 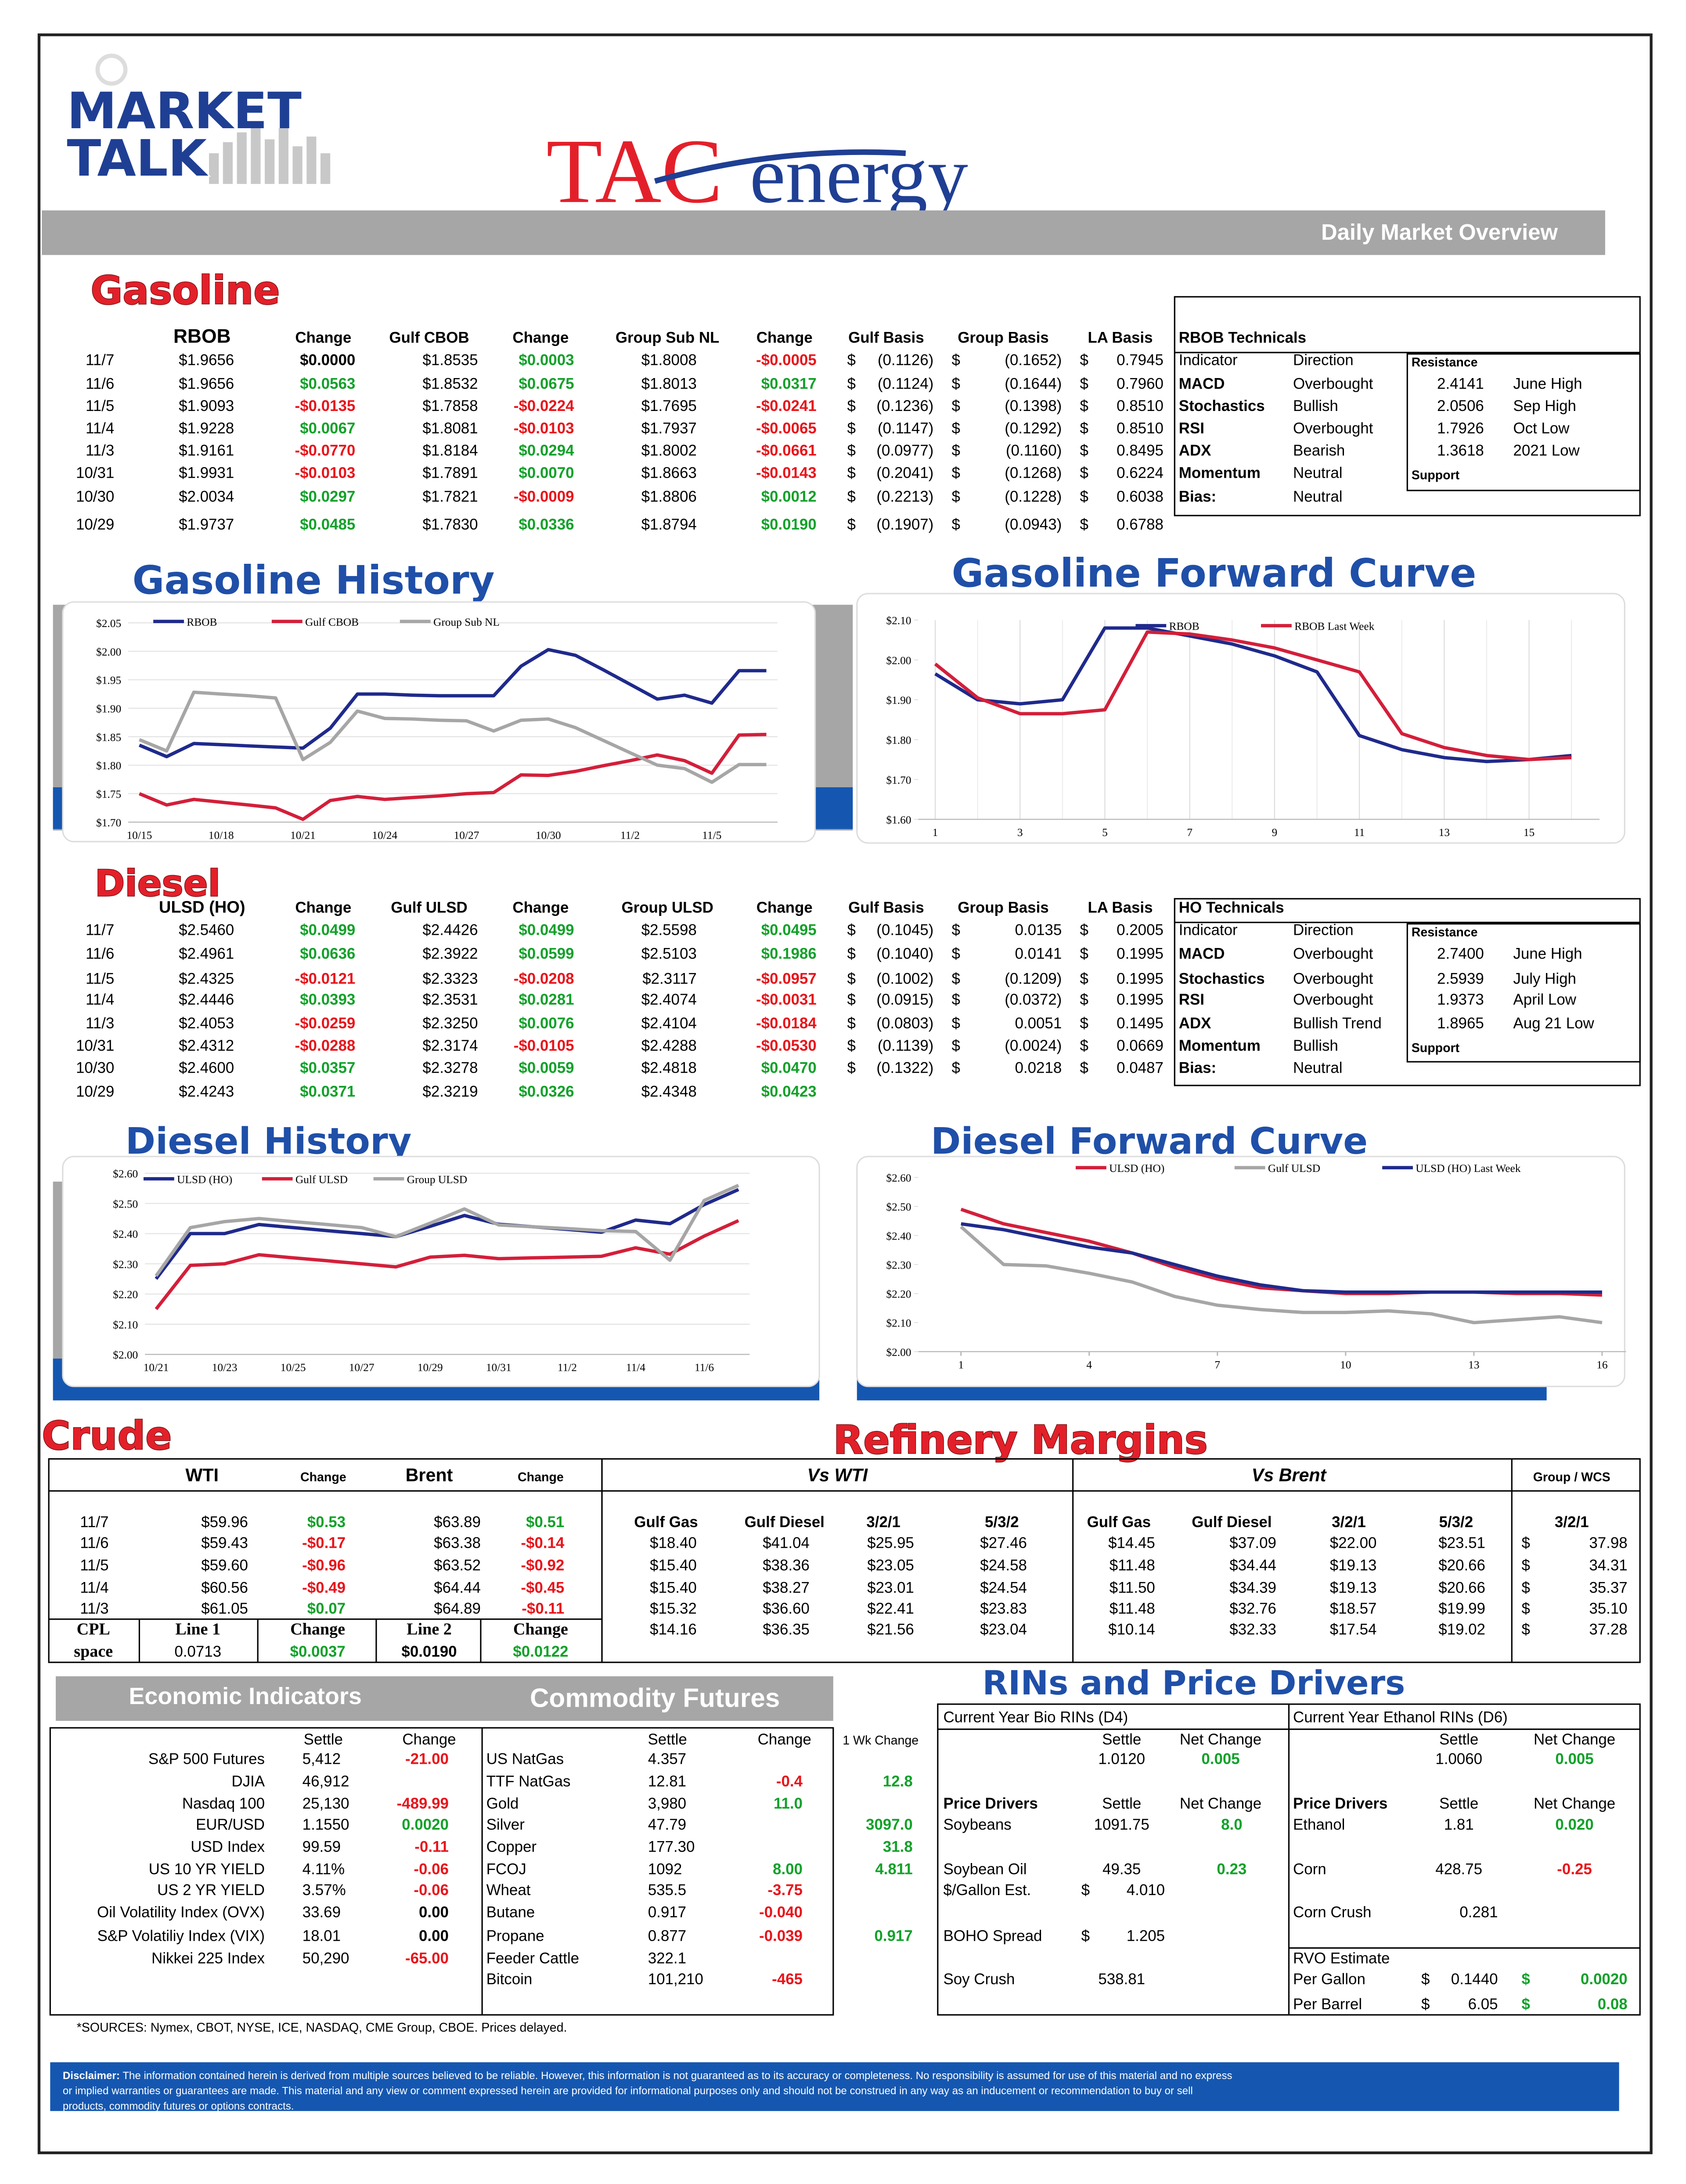 I want to click on row-label: Oil Volatility Index (OVX), so click(x=181, y=1912).